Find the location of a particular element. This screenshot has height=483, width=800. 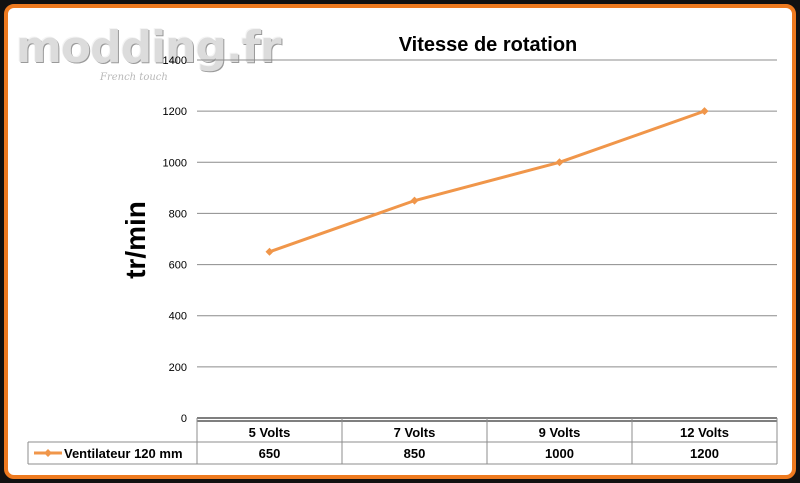

y-tick-label-1000: 1000 is located at coordinates (175, 163).